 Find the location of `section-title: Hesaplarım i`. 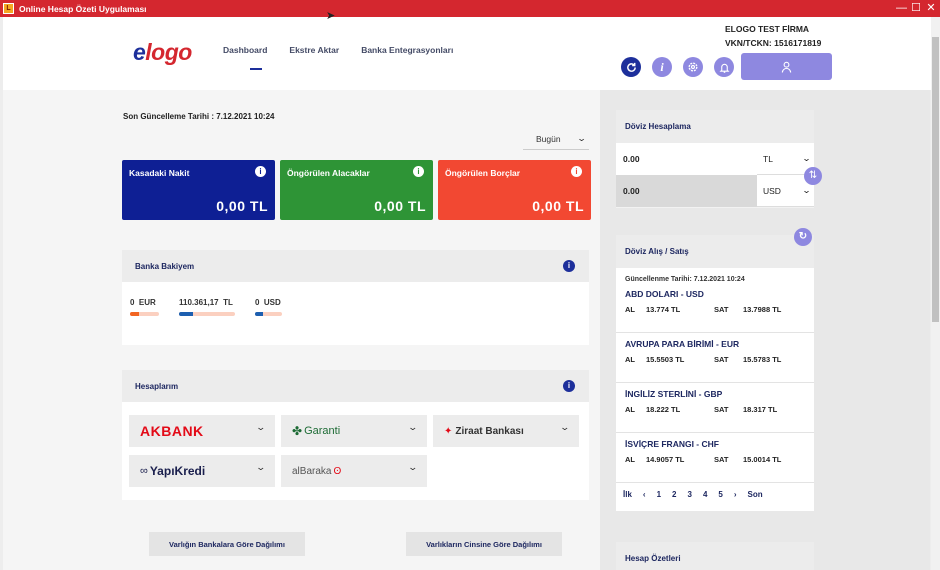

section-title: Hesaplarım i is located at coordinates (355, 386).